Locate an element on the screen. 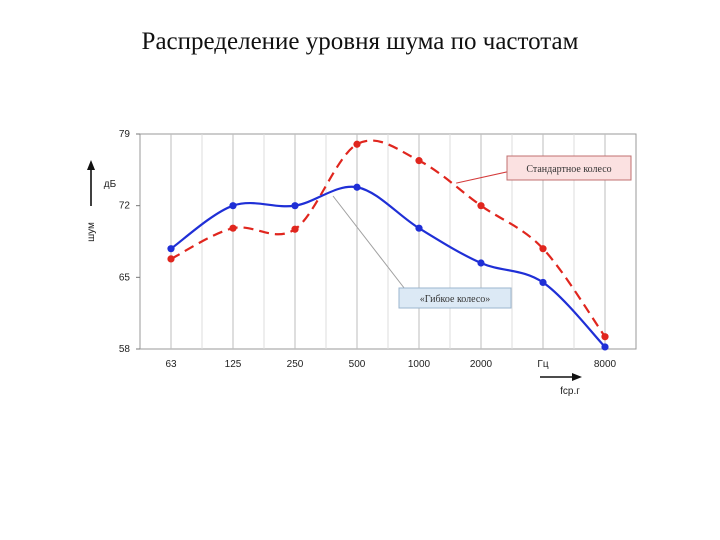 The image size is (720, 540). y-axis-arrow-head is located at coordinates (91, 165).